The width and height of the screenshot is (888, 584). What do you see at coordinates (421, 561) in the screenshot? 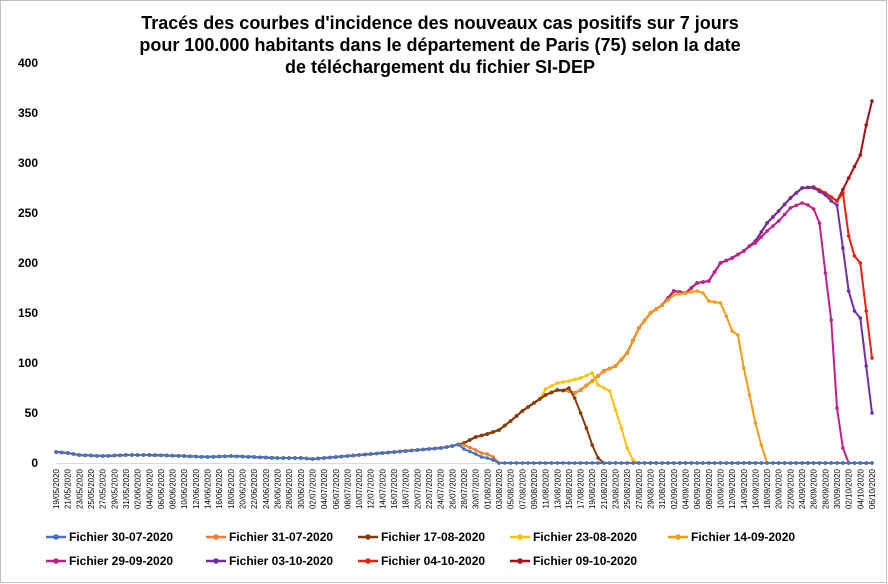
I see `legend-item: Fichier 04-10-2020` at bounding box center [421, 561].